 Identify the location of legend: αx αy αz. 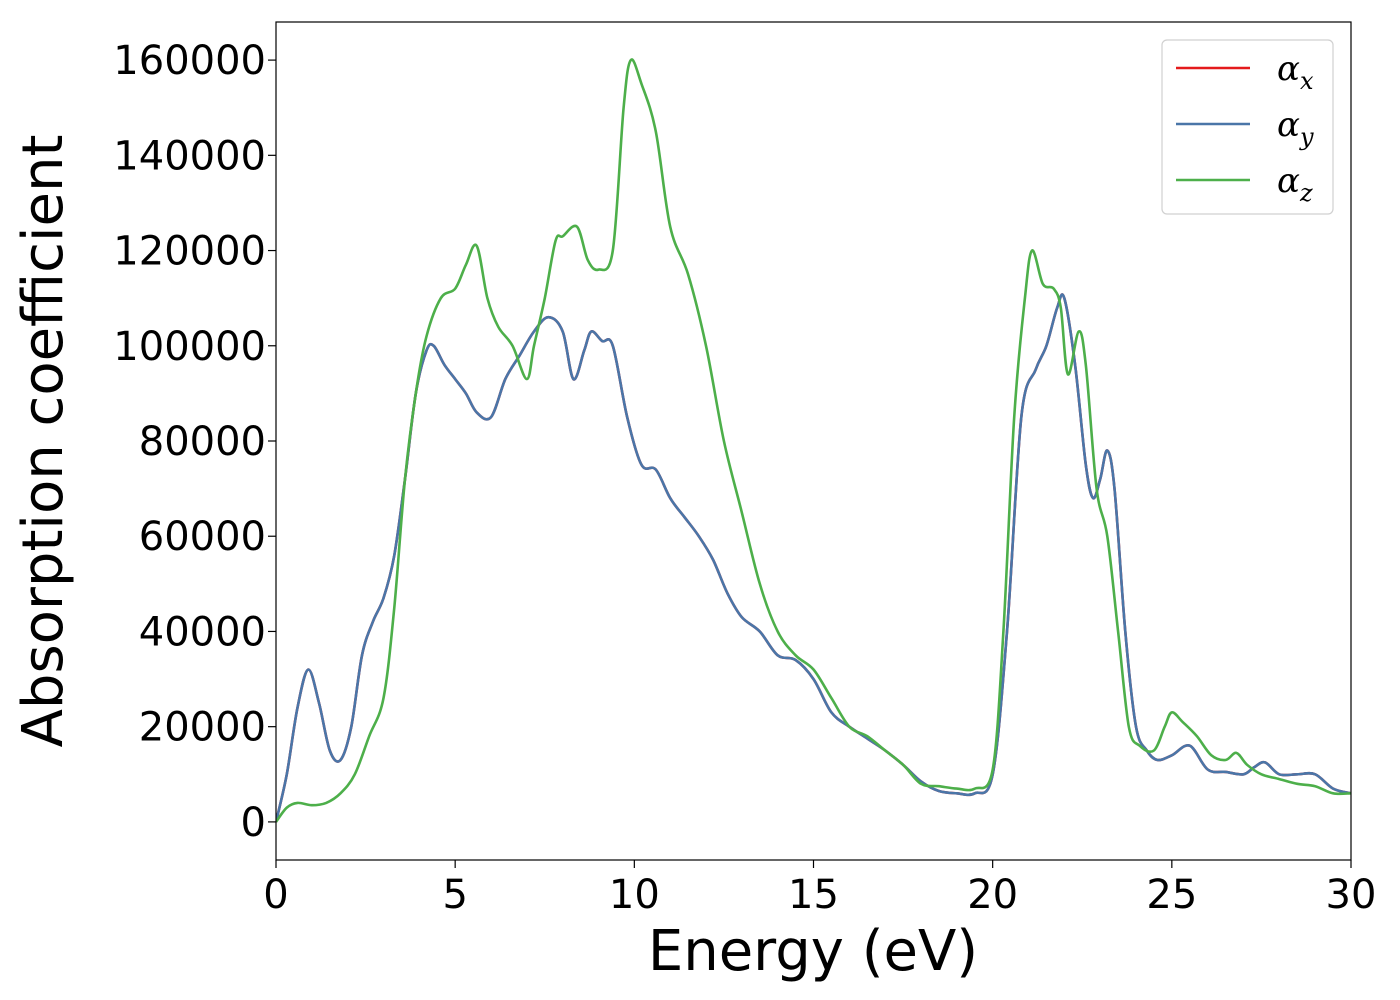
(1247, 127).